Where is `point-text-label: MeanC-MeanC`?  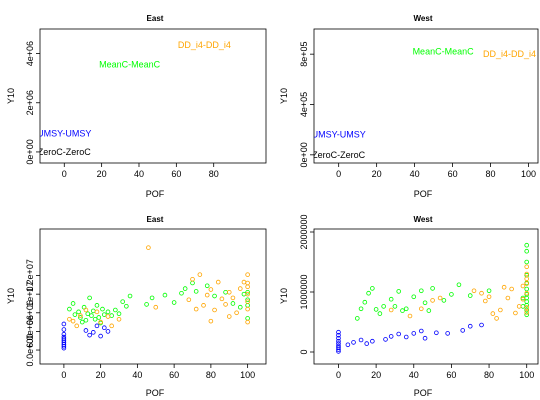 point-text-label: MeanC-MeanC is located at coordinates (444, 52).